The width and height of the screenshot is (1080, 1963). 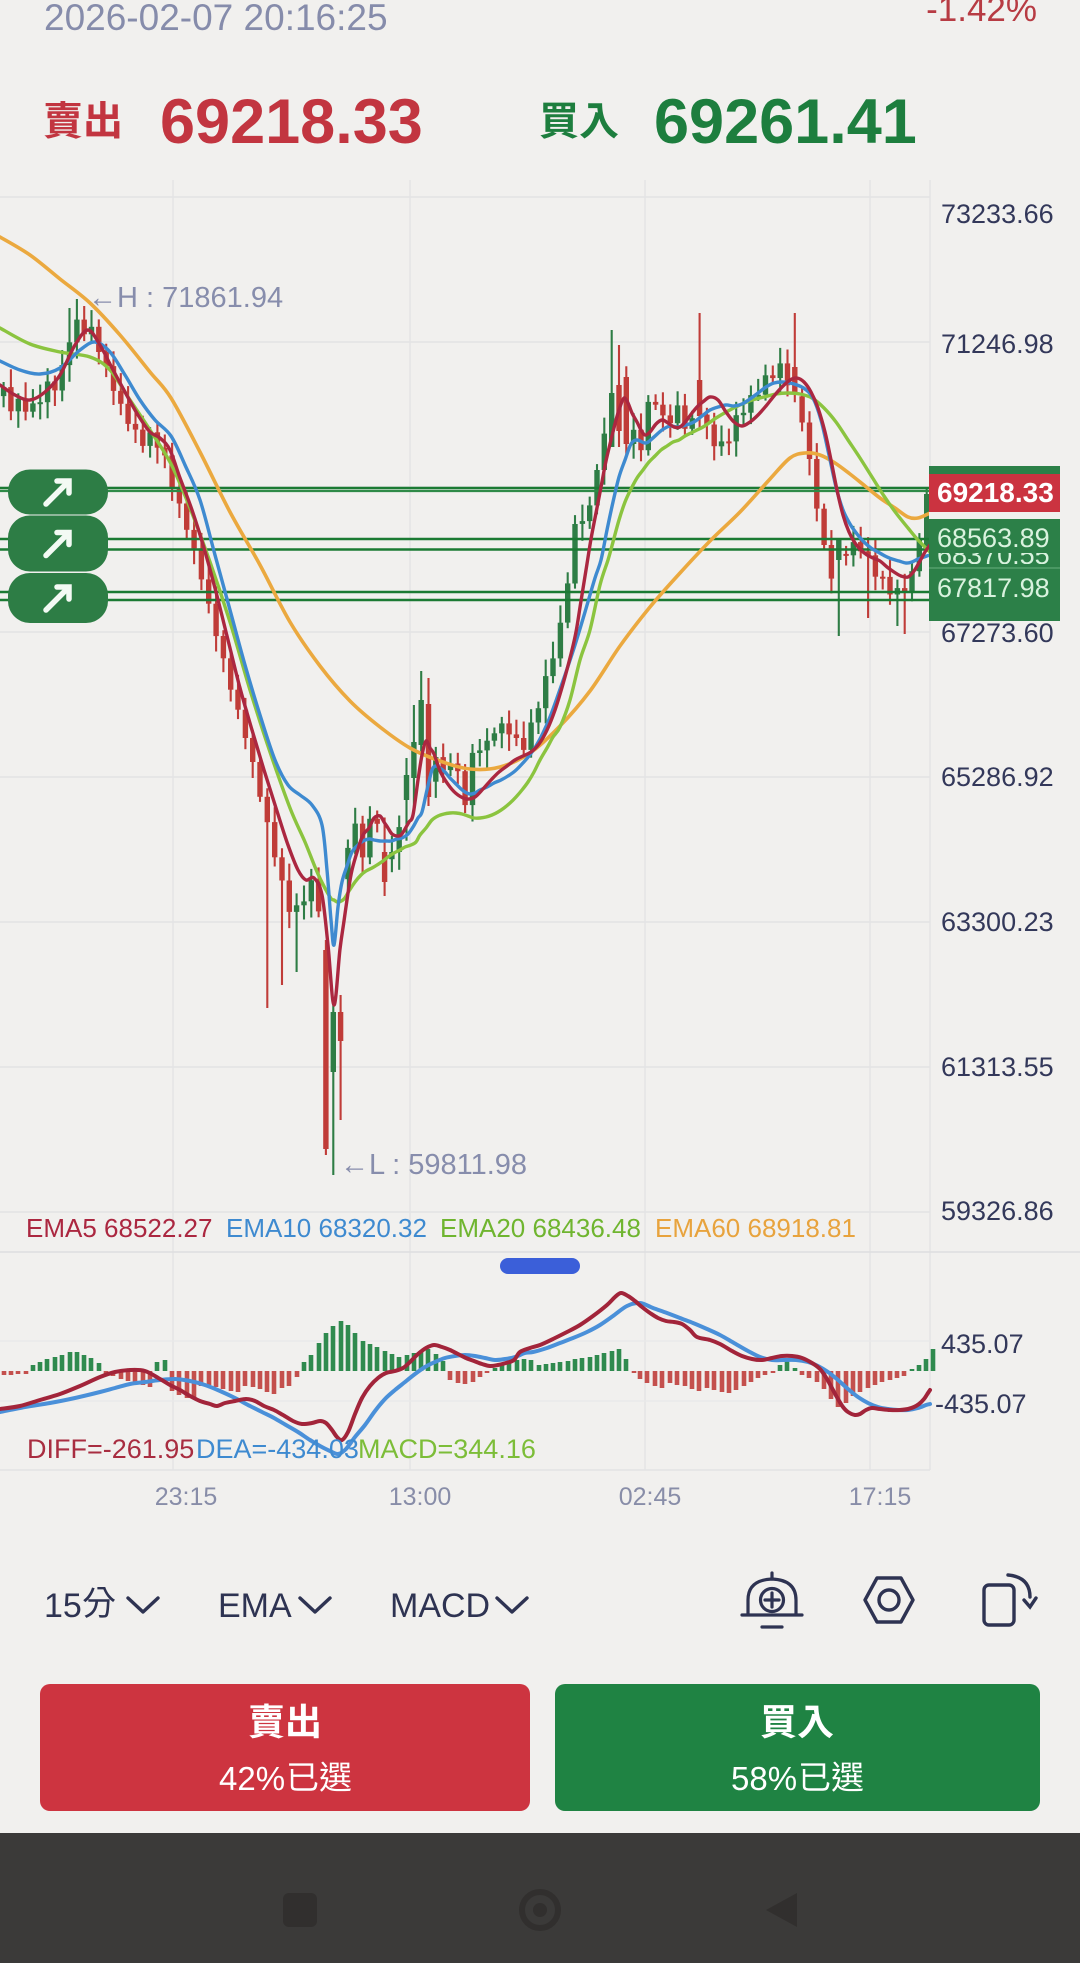 What do you see at coordinates (433, 1165) in the screenshot?
I see `svg-text: ←L : 59811.98` at bounding box center [433, 1165].